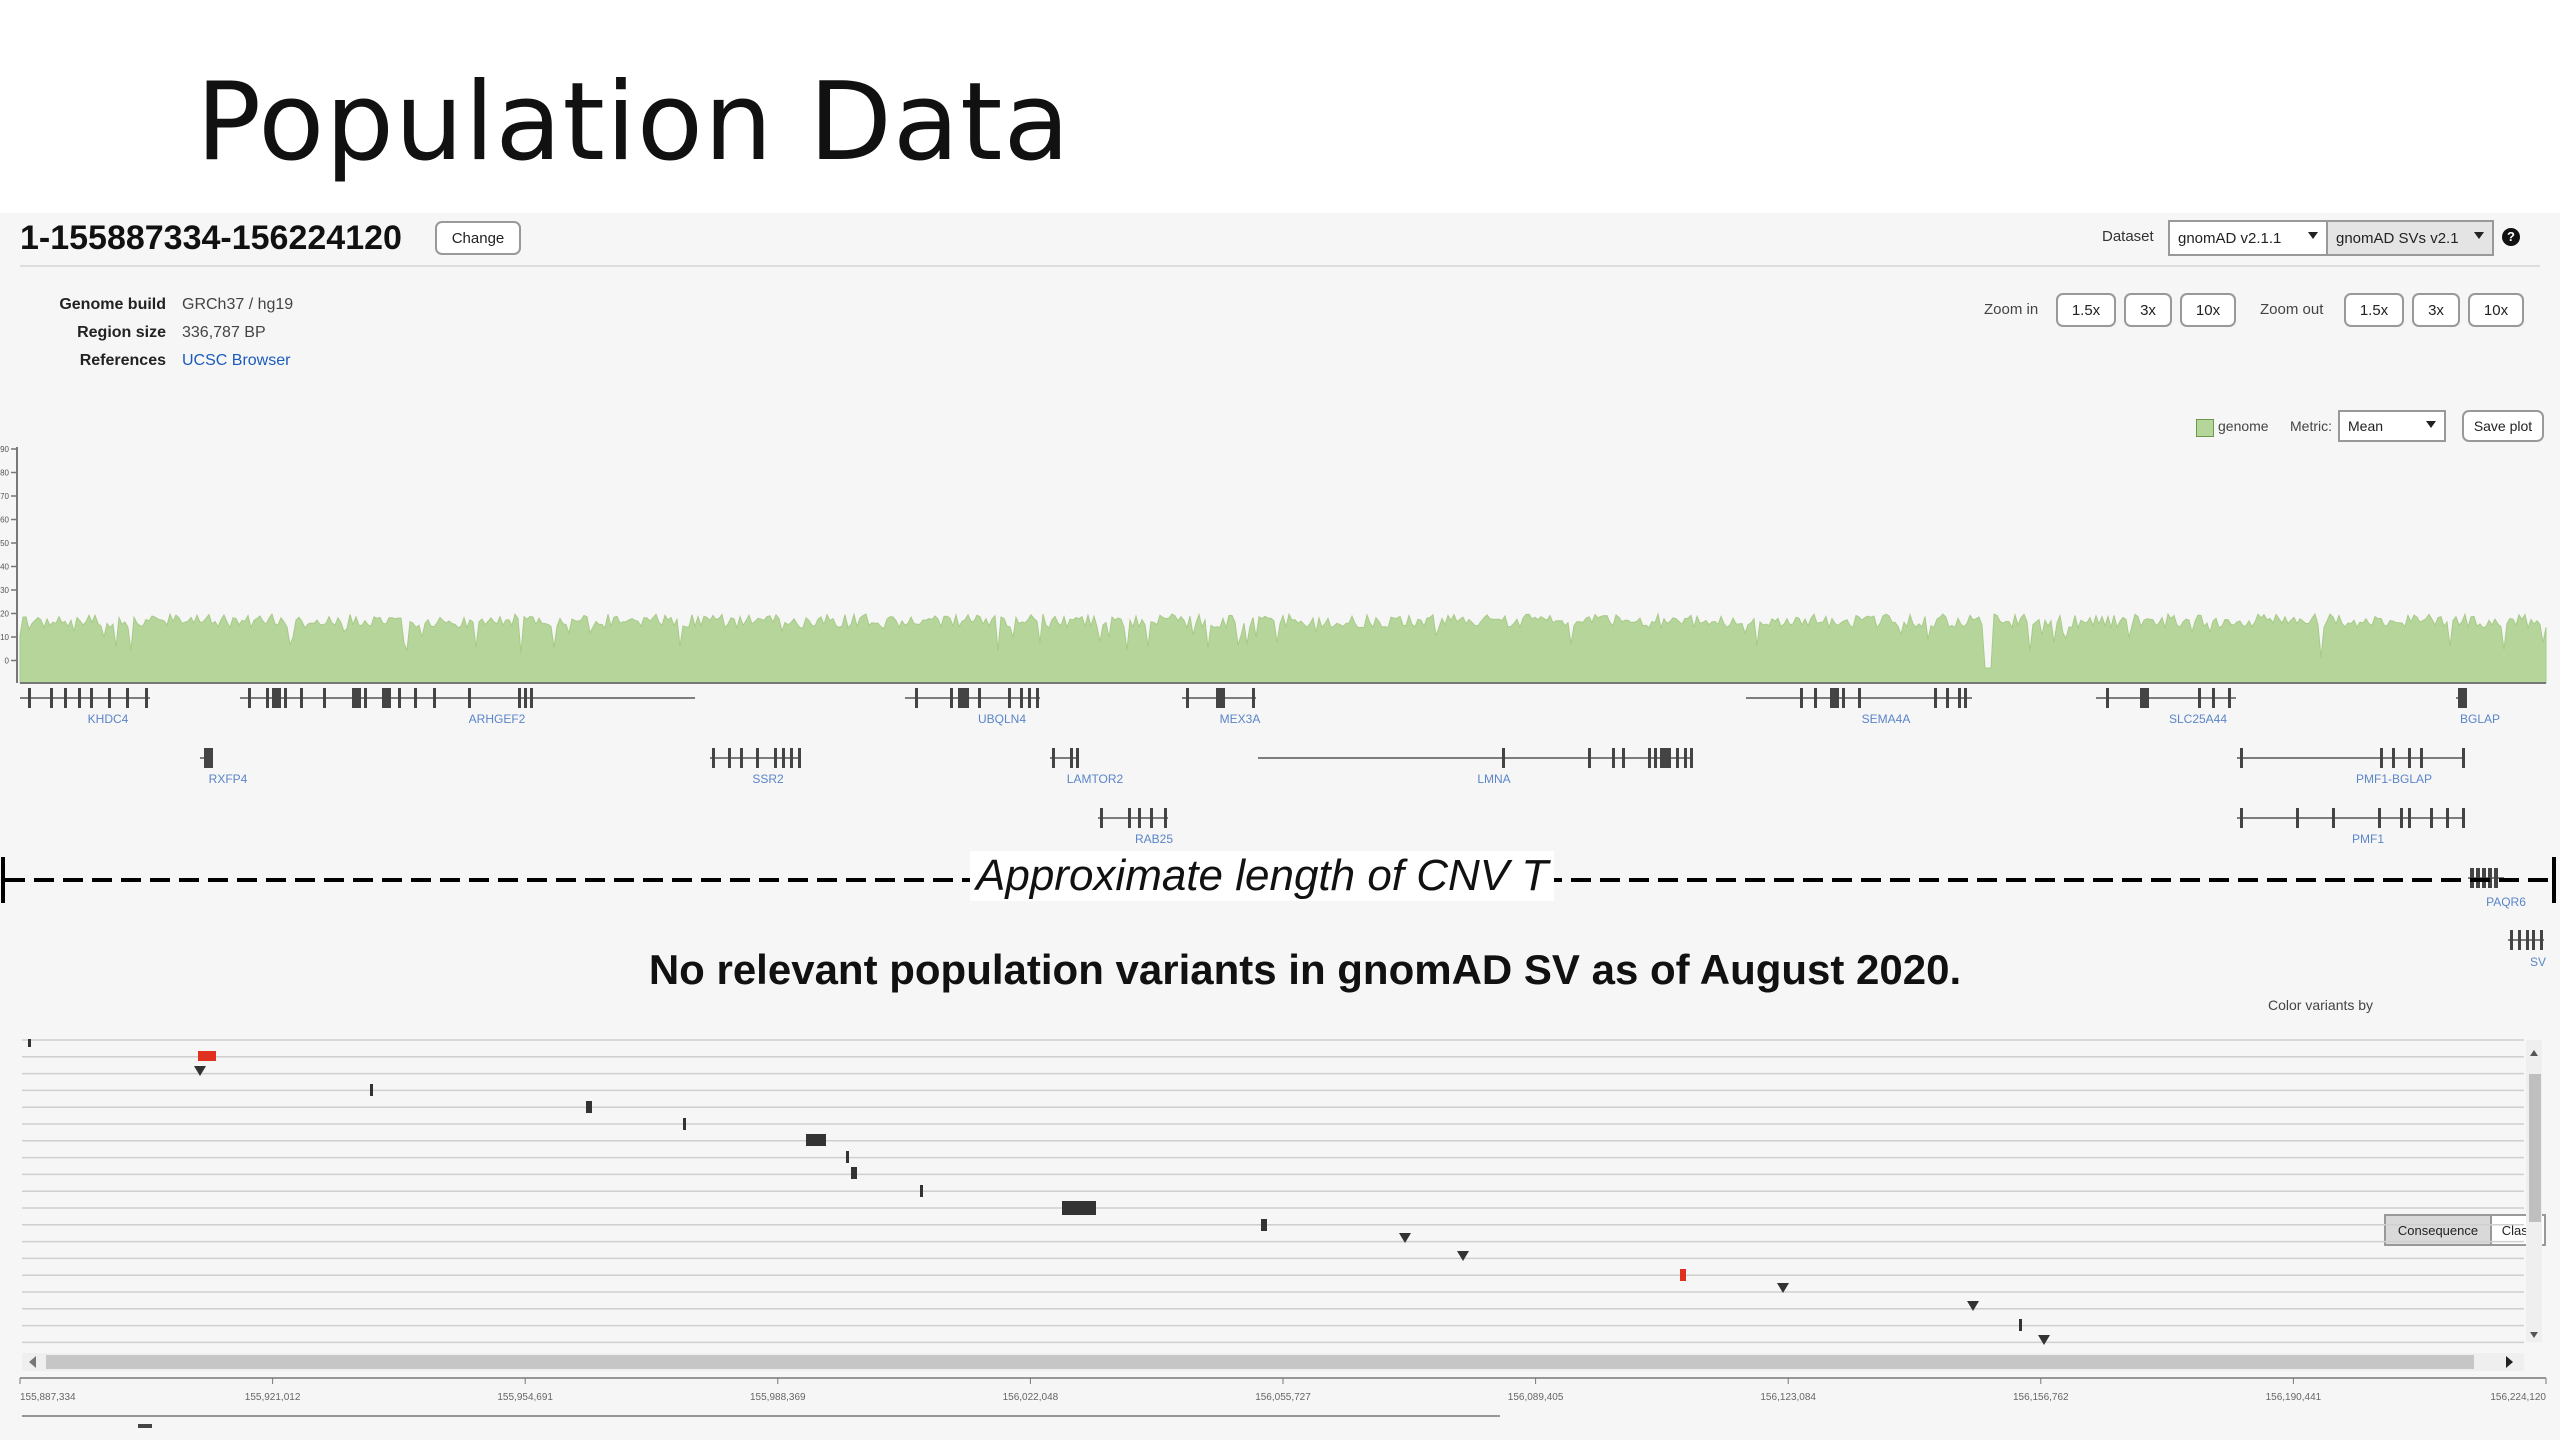 Image resolution: width=2560 pixels, height=1440 pixels. I want to click on gene-label: SLC25A44, so click(2198, 719).